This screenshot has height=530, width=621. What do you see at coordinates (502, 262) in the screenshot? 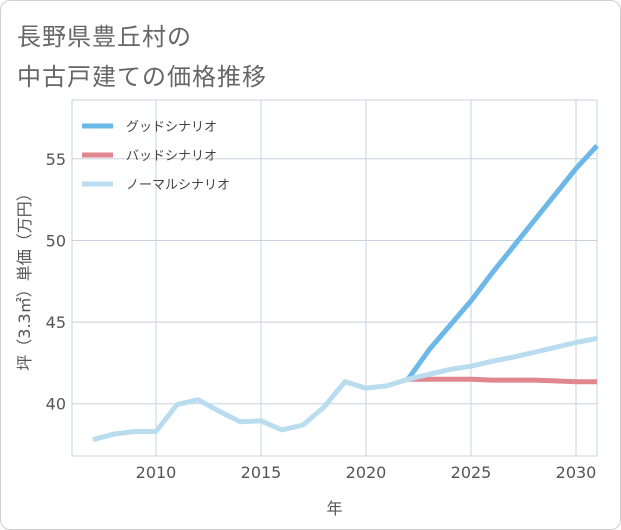
I see `good-scenario-line` at bounding box center [502, 262].